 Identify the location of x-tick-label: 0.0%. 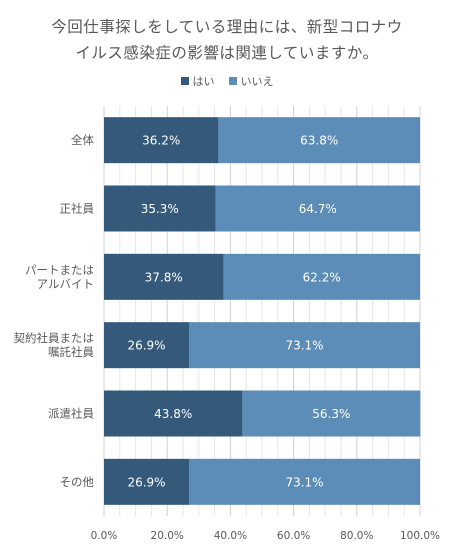
(104, 536).